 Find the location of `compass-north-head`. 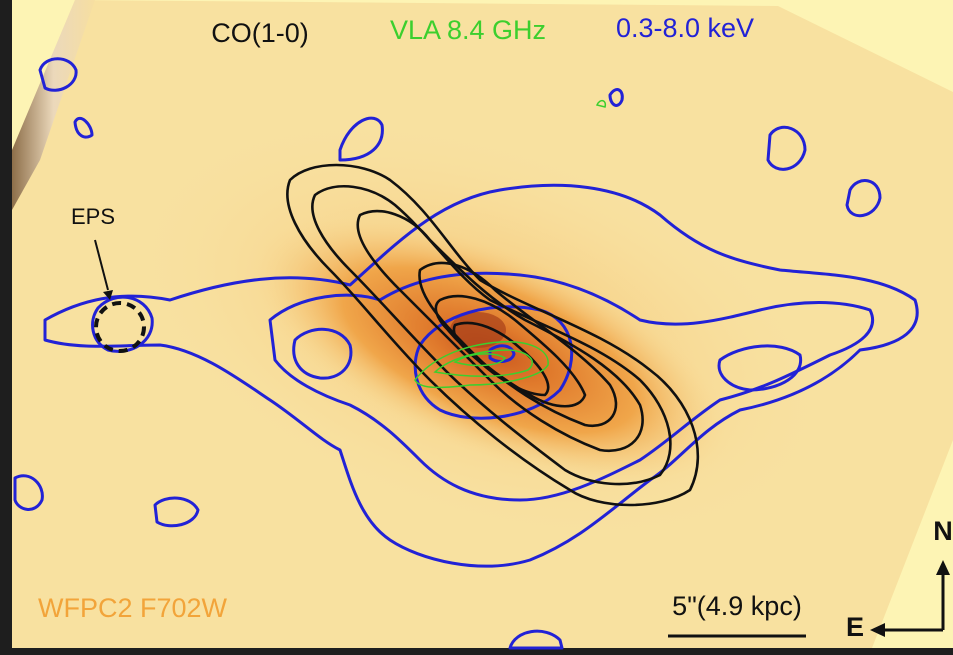

compass-north-head is located at coordinates (943, 567).